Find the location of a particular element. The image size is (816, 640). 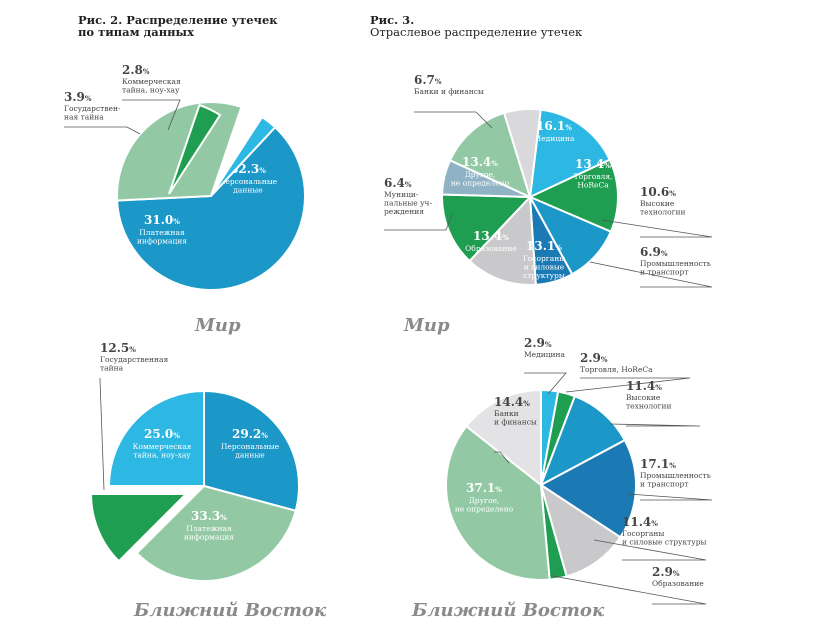

fig2_world-leader-коммерческая-тайна-ноу-хау is located at coordinates (151, 115).